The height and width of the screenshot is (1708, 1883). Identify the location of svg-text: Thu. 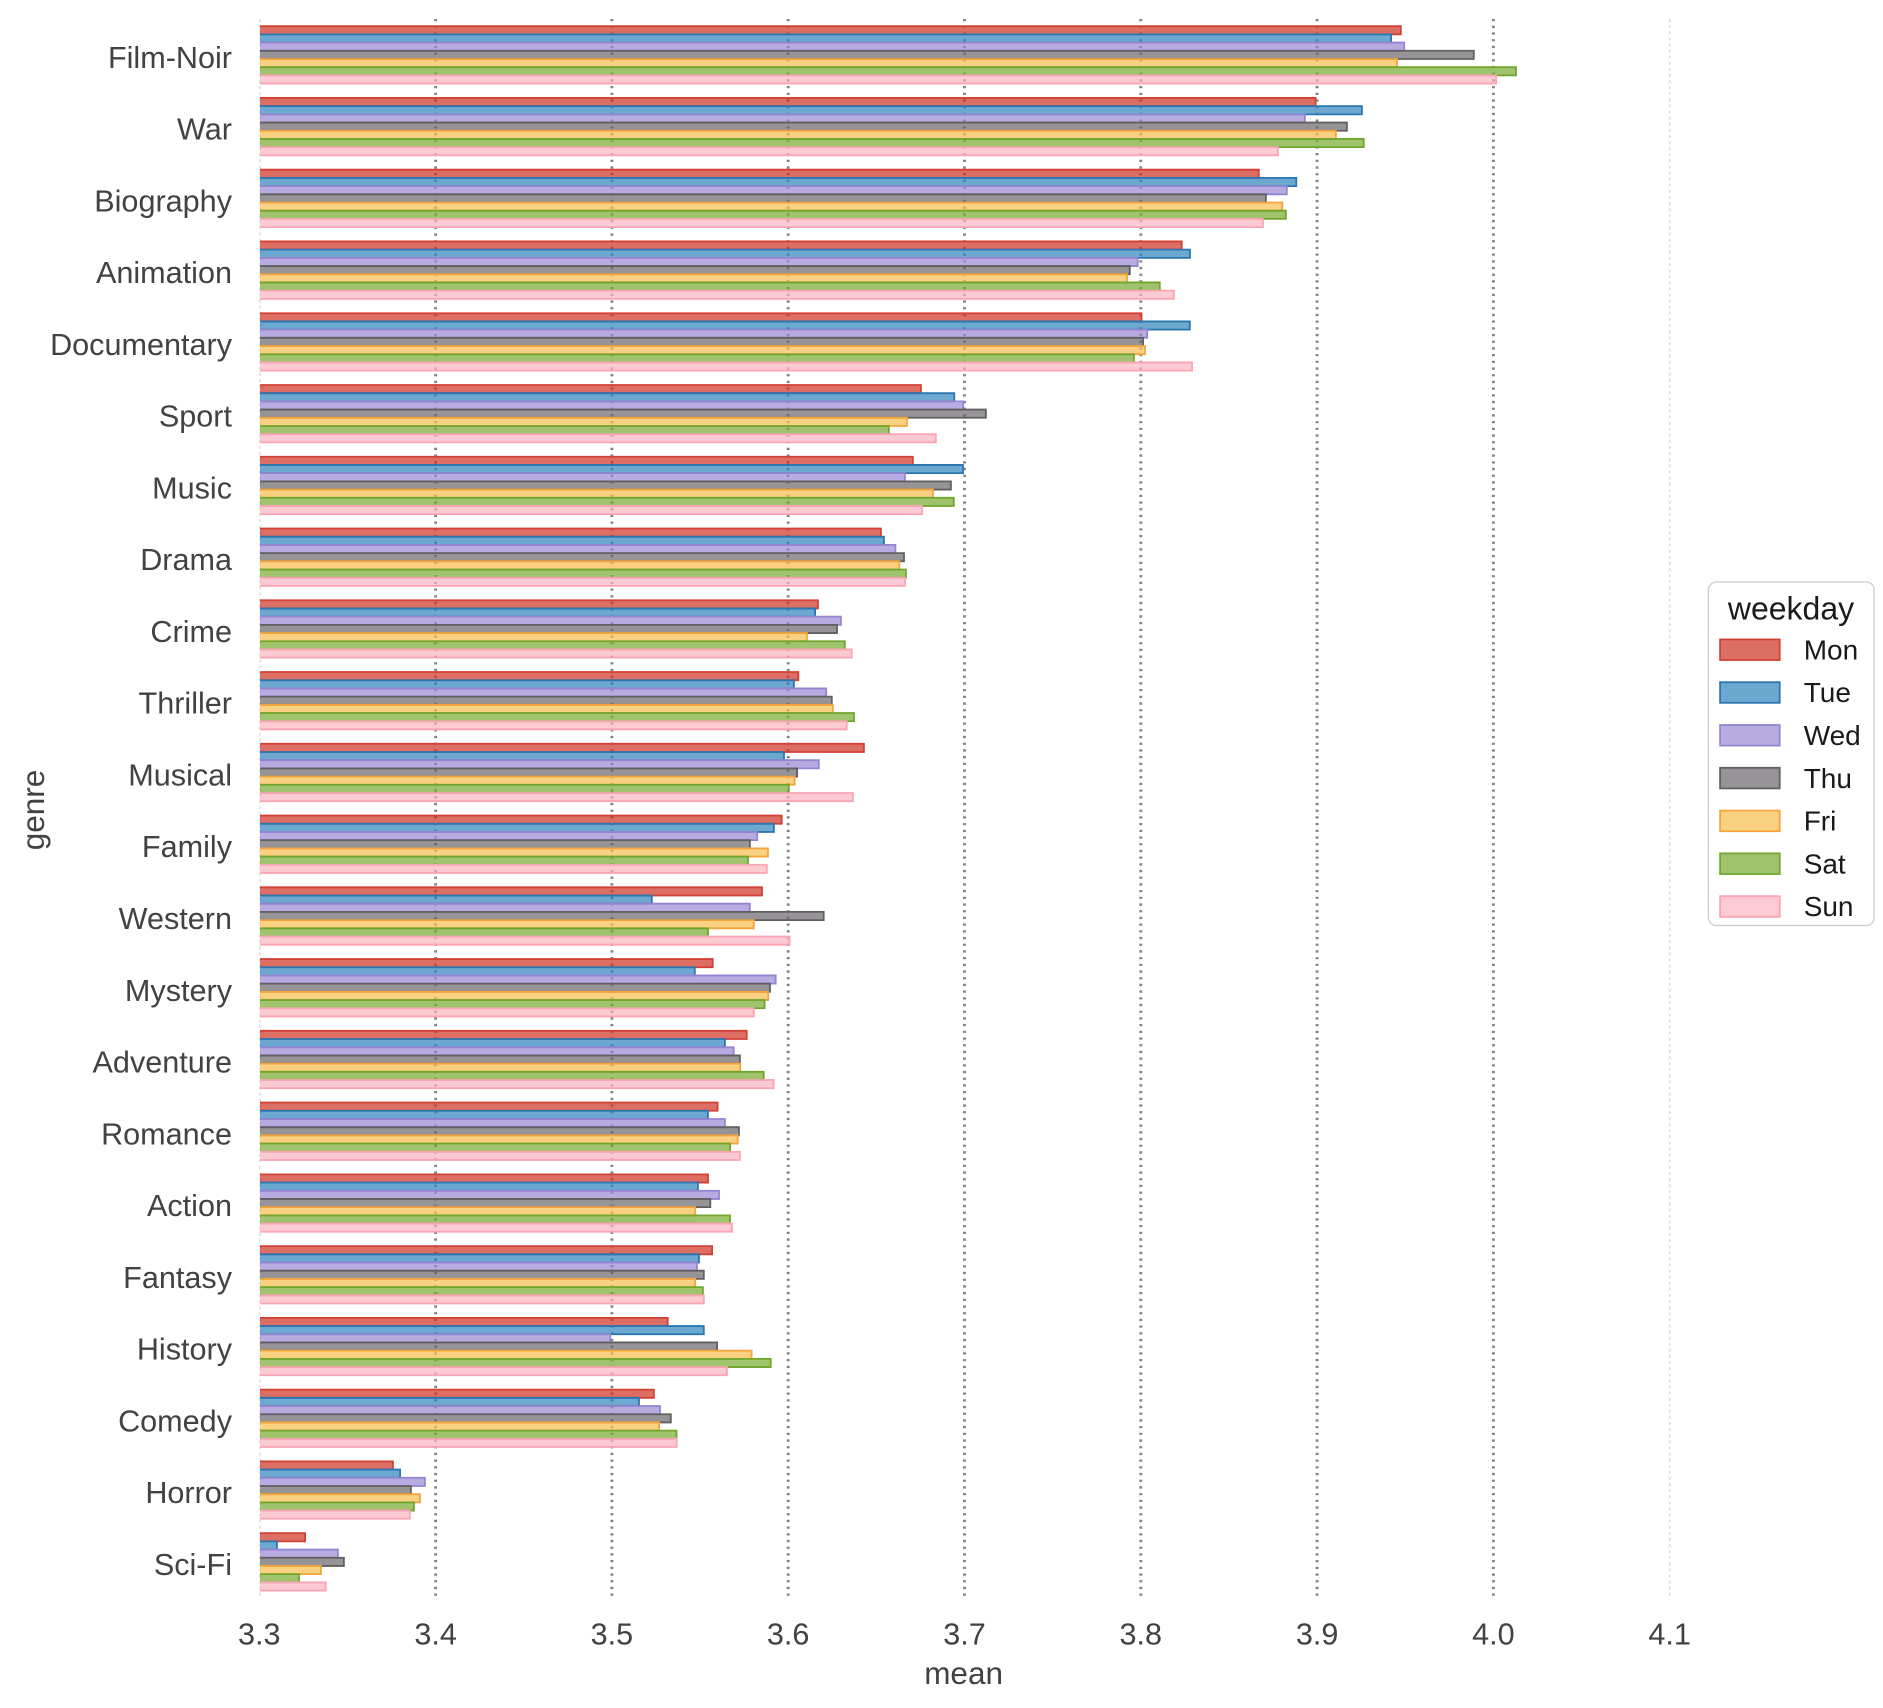
(1828, 778).